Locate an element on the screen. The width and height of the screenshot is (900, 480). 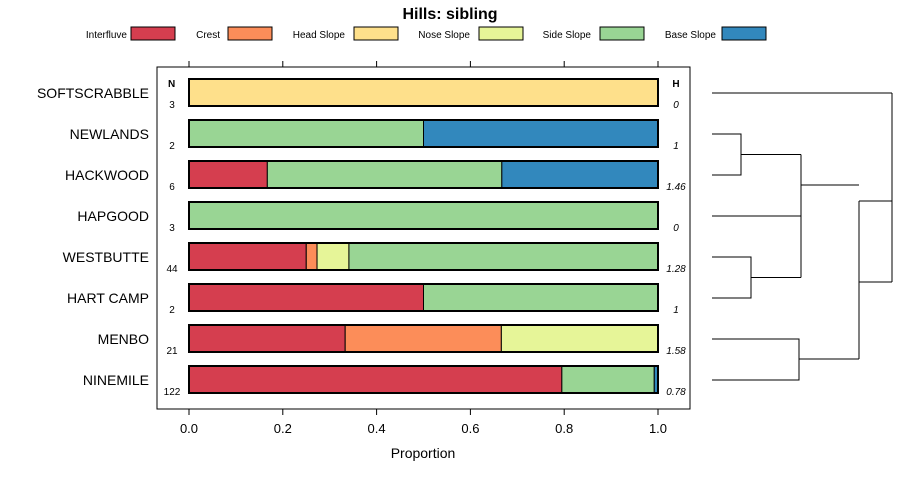
bar-hackwood-base-slope is located at coordinates (580, 174).